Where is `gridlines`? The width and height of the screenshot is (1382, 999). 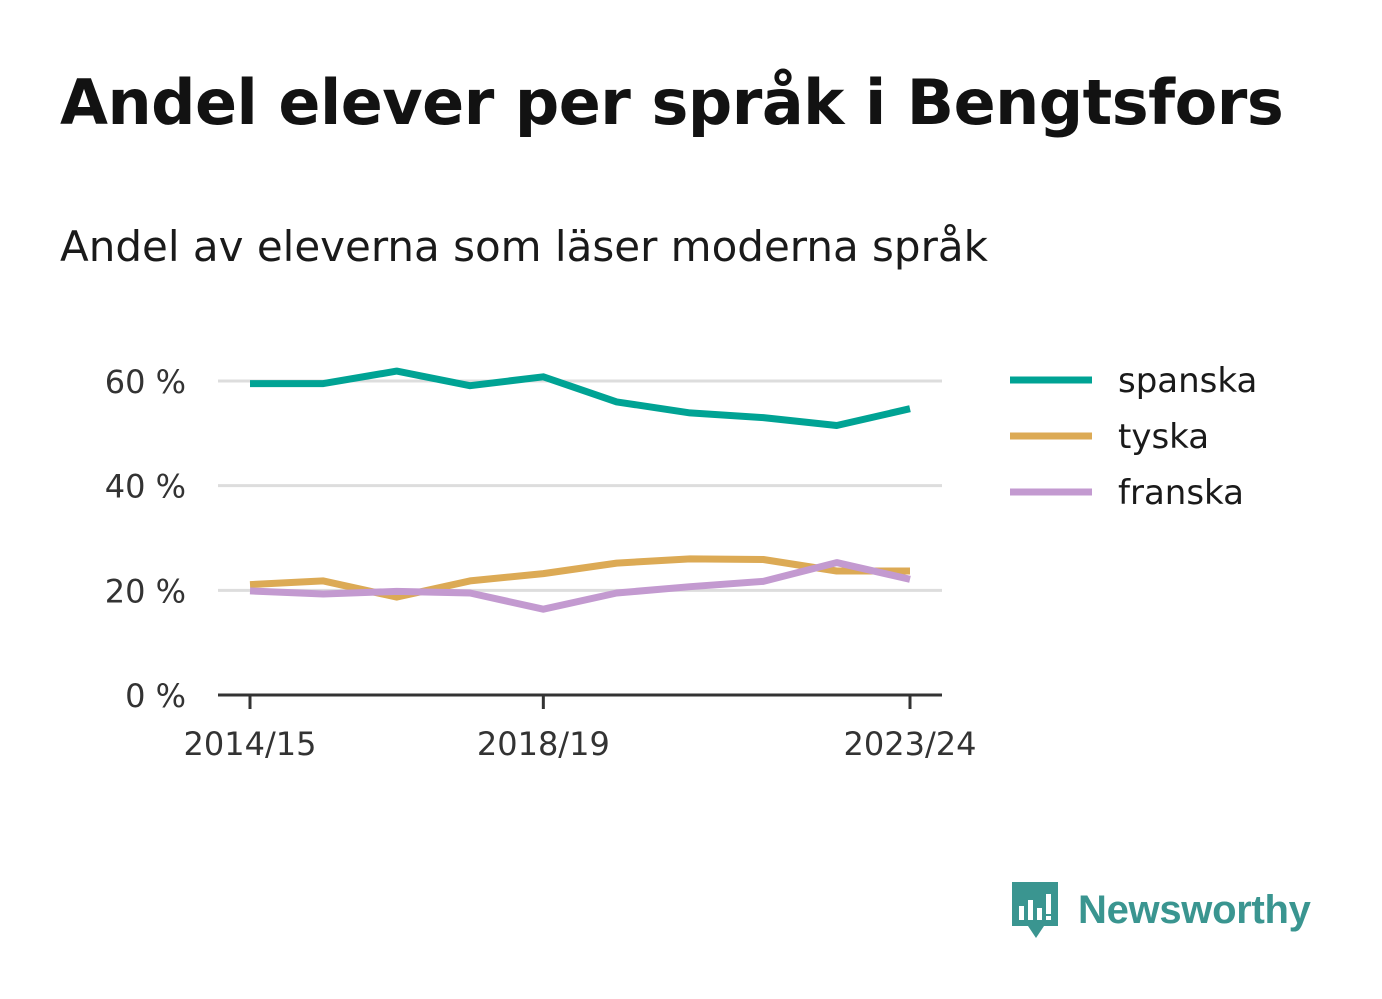 gridlines is located at coordinates (580, 485).